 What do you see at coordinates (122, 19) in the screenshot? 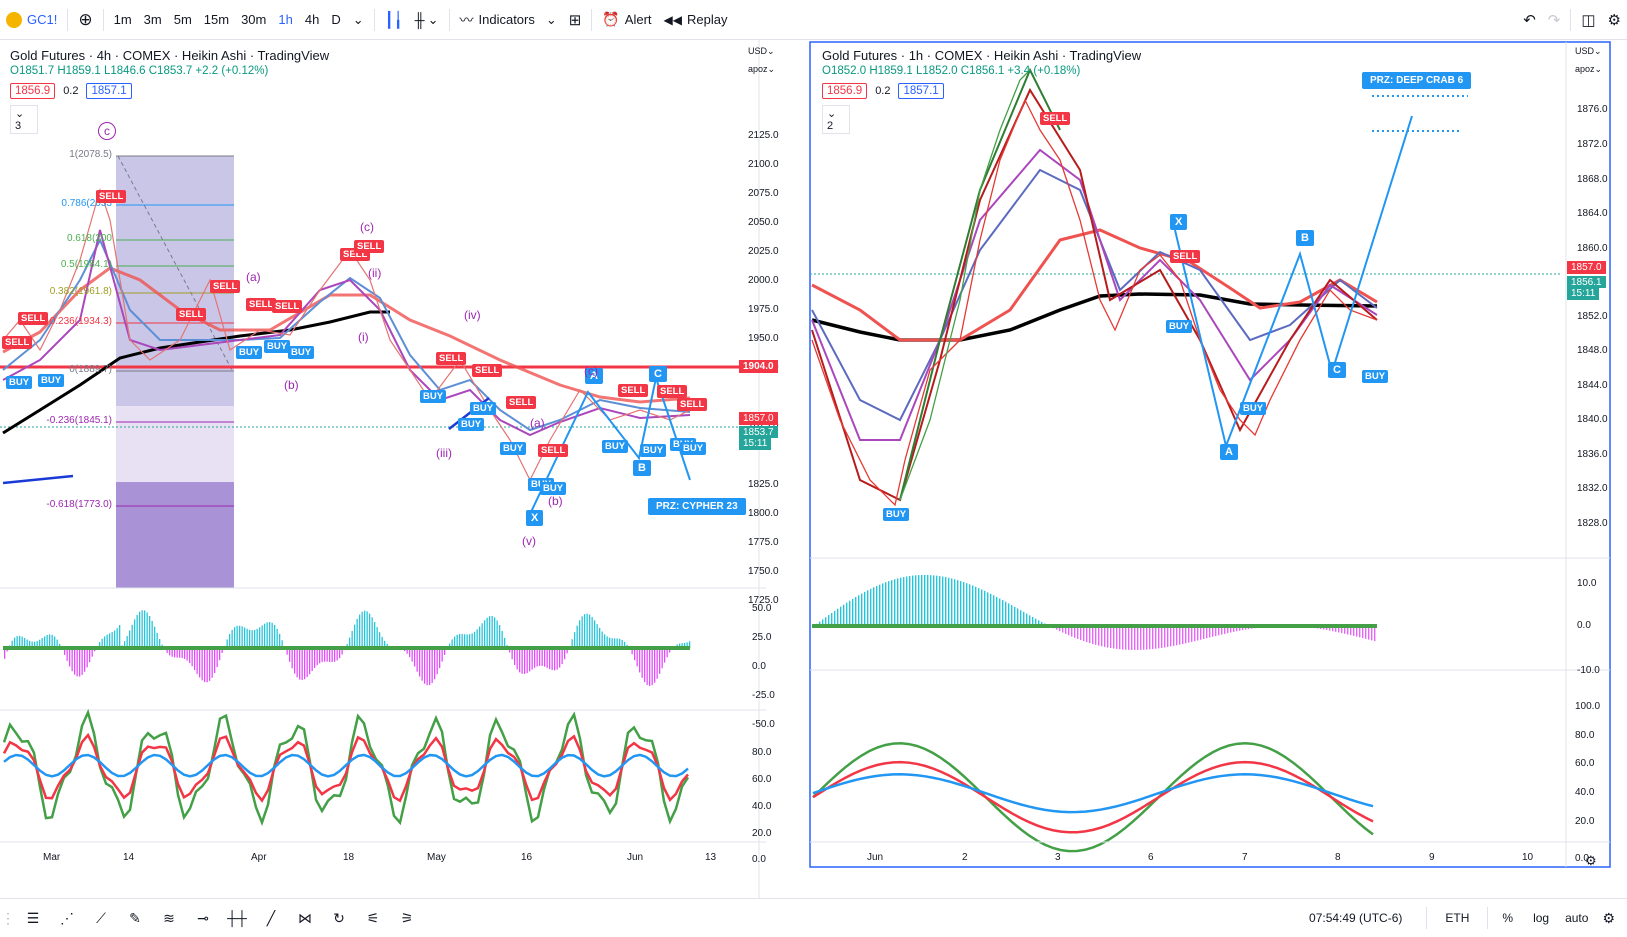
I see `interval-1m: 1m` at bounding box center [122, 19].